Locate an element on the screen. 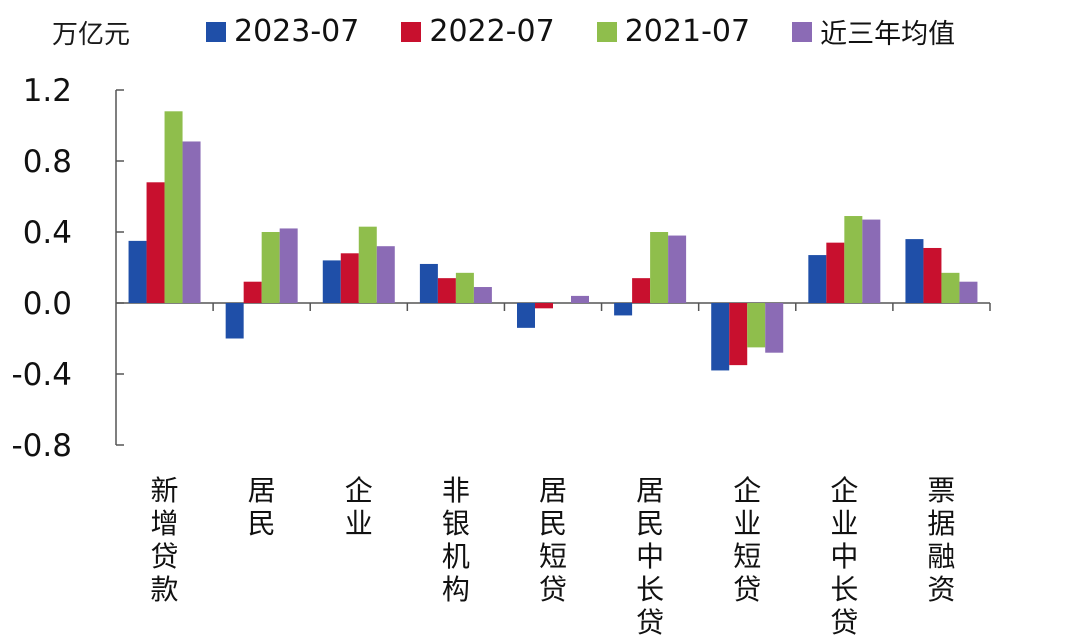  legend-label-2023-07: 2023-07 is located at coordinates (297, 31).